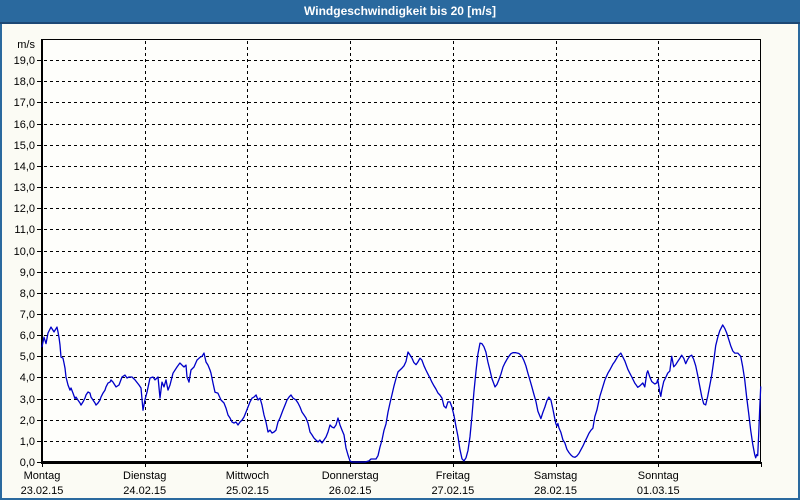  What do you see at coordinates (27, 315) in the screenshot?
I see `y-tick-label: 7,0` at bounding box center [27, 315].